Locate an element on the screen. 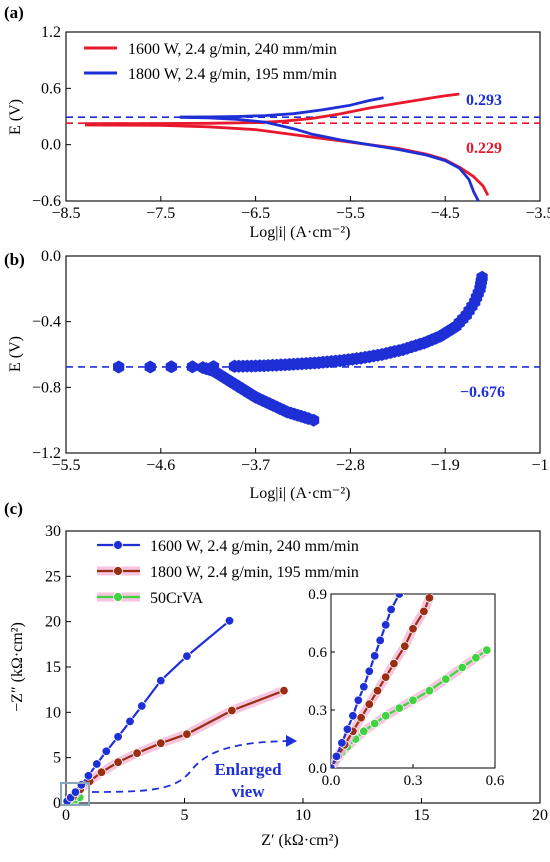  inset-x-tick-label: 0.3 is located at coordinates (413, 781).